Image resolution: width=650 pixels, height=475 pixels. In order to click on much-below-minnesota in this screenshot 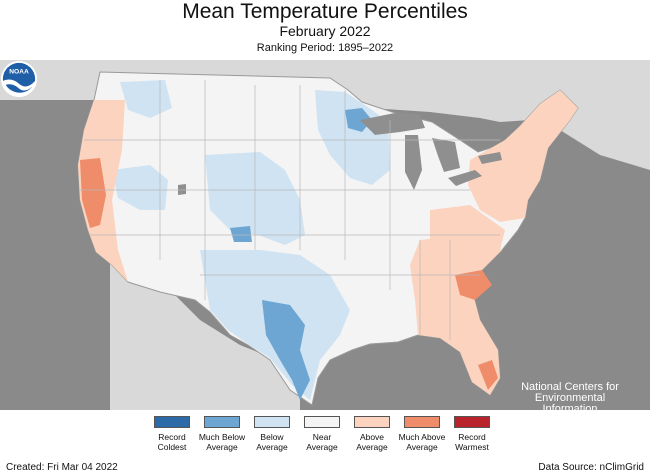, I will do `click(358, 120)`.